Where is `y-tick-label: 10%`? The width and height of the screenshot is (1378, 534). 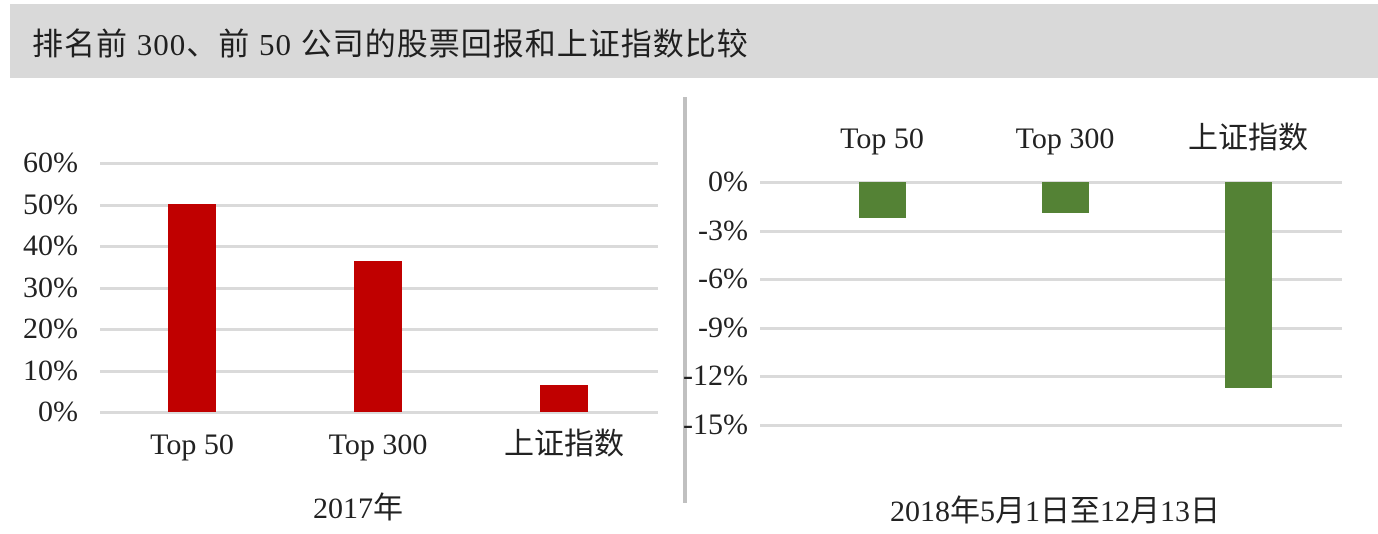 y-tick-label: 10% is located at coordinates (50, 370).